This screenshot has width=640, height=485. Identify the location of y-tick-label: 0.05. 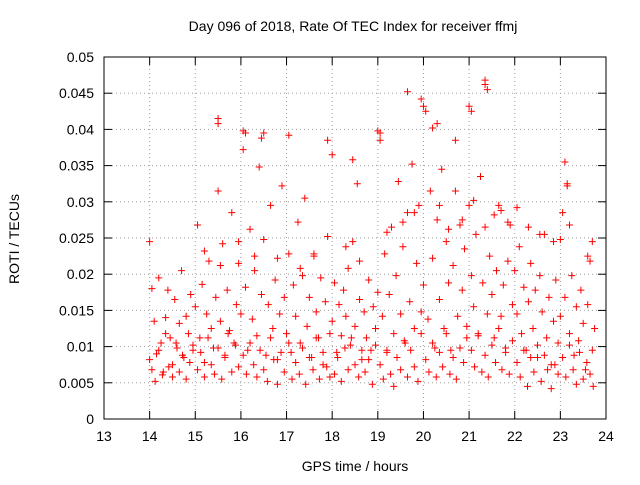
(80, 57).